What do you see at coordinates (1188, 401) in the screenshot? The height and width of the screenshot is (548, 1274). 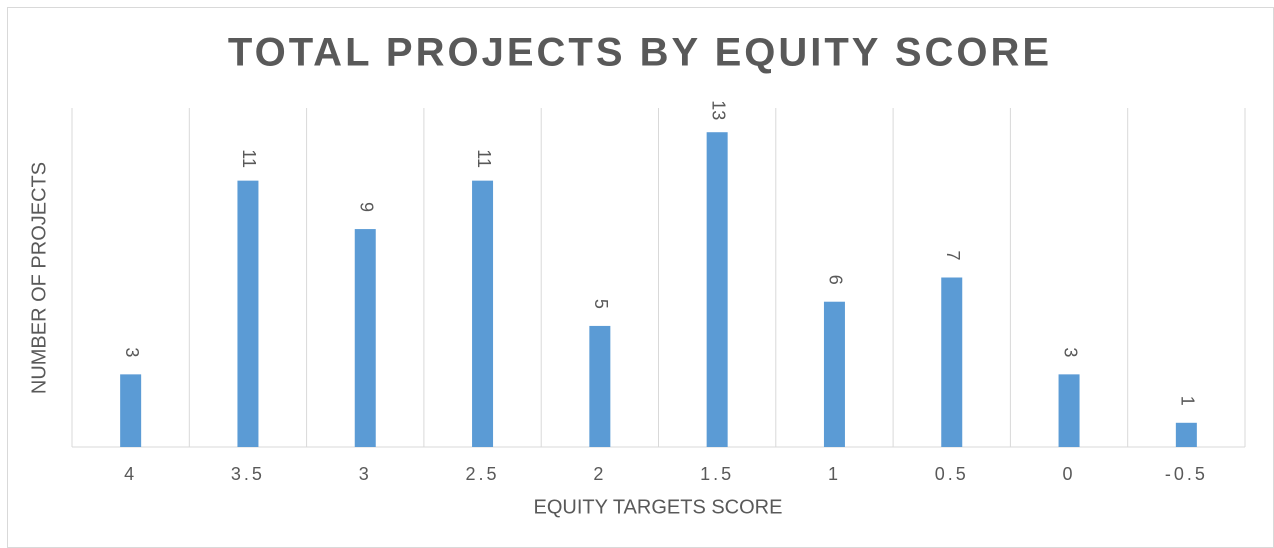 I see `data-label: 1` at bounding box center [1188, 401].